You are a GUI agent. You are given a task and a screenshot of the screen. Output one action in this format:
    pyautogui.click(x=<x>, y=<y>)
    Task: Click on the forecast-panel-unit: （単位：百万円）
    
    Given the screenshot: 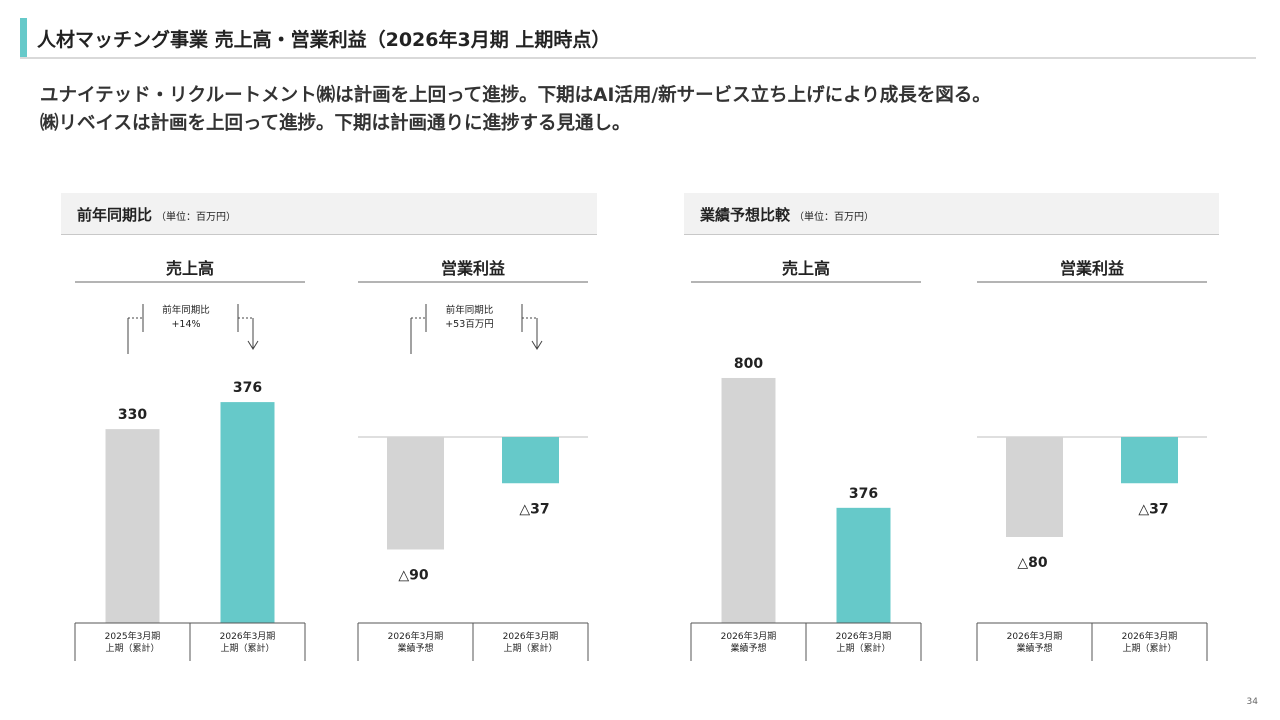 What is the action you would take?
    pyautogui.click(x=834, y=217)
    